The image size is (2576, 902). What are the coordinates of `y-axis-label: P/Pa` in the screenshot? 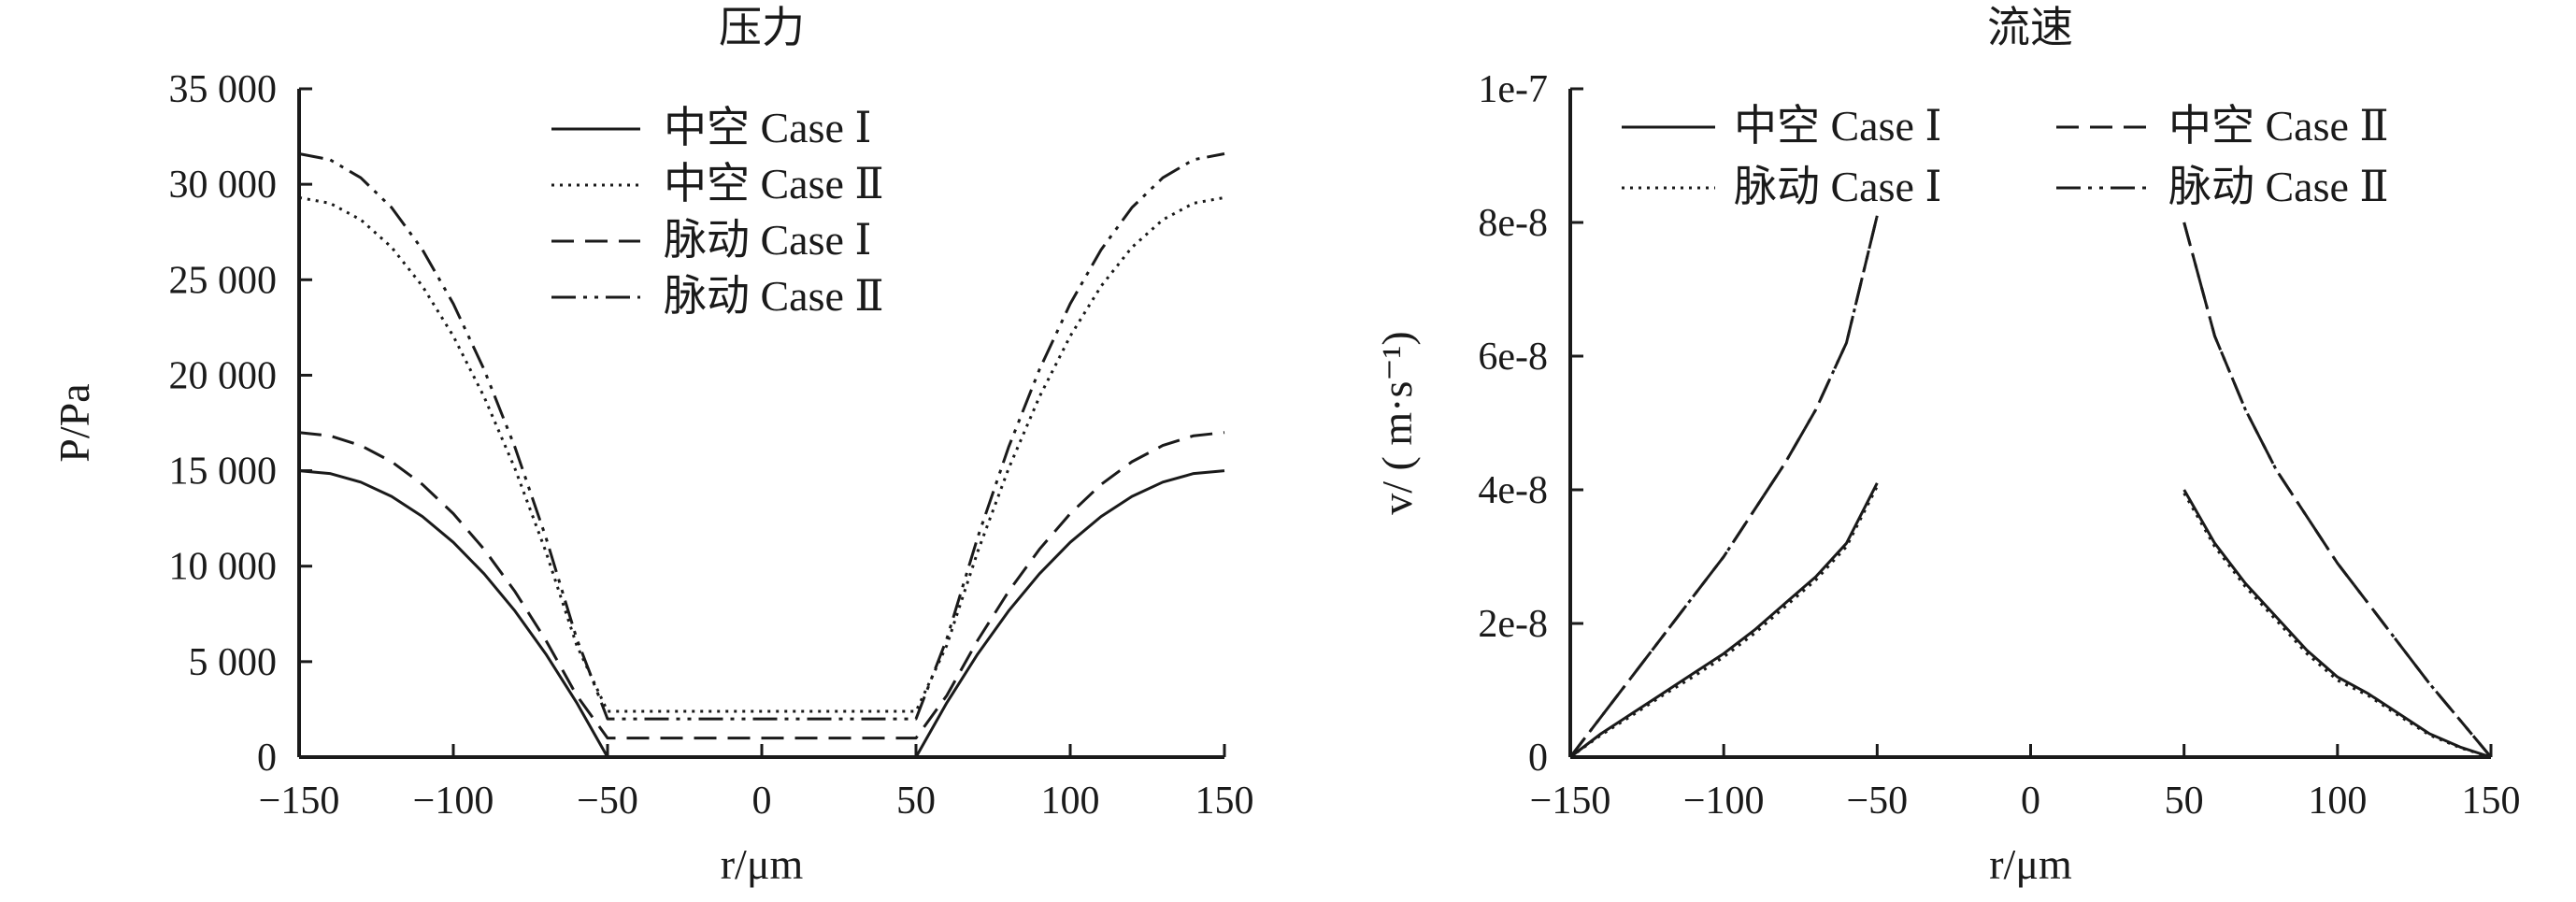 It's located at (74, 422).